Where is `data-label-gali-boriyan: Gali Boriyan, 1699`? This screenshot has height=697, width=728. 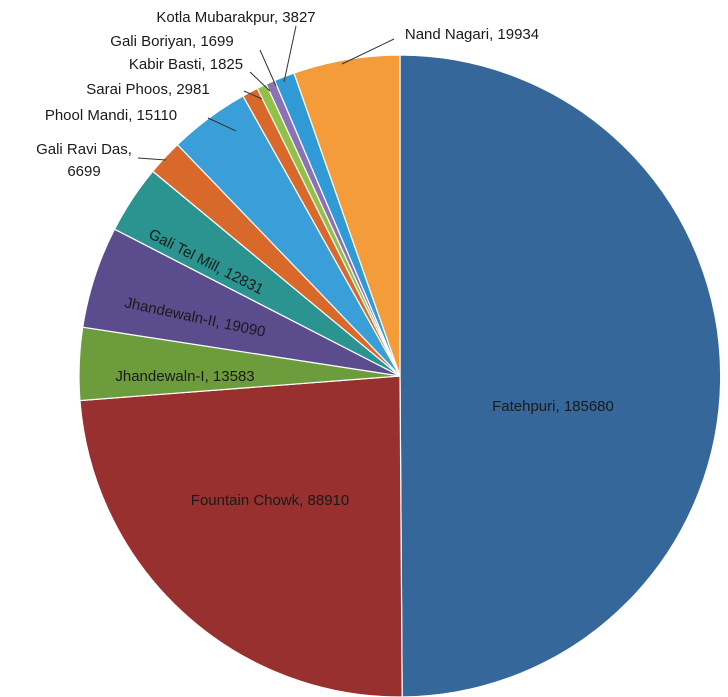
data-label-gali-boriyan: Gali Boriyan, 1699 is located at coordinates (171, 41).